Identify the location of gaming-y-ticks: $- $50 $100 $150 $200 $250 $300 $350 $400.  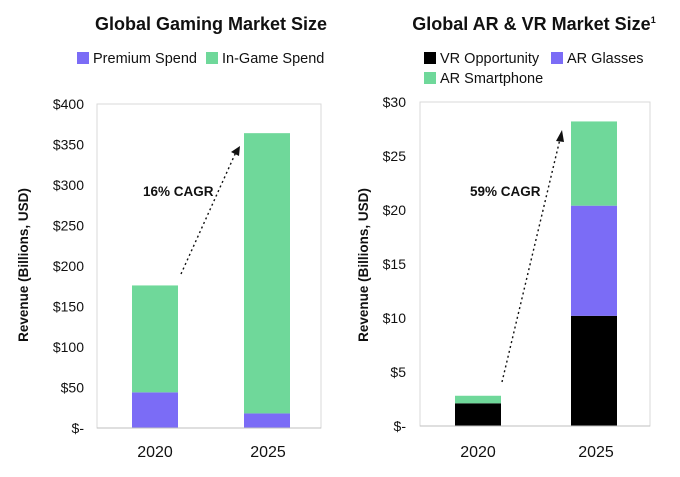
(68, 266).